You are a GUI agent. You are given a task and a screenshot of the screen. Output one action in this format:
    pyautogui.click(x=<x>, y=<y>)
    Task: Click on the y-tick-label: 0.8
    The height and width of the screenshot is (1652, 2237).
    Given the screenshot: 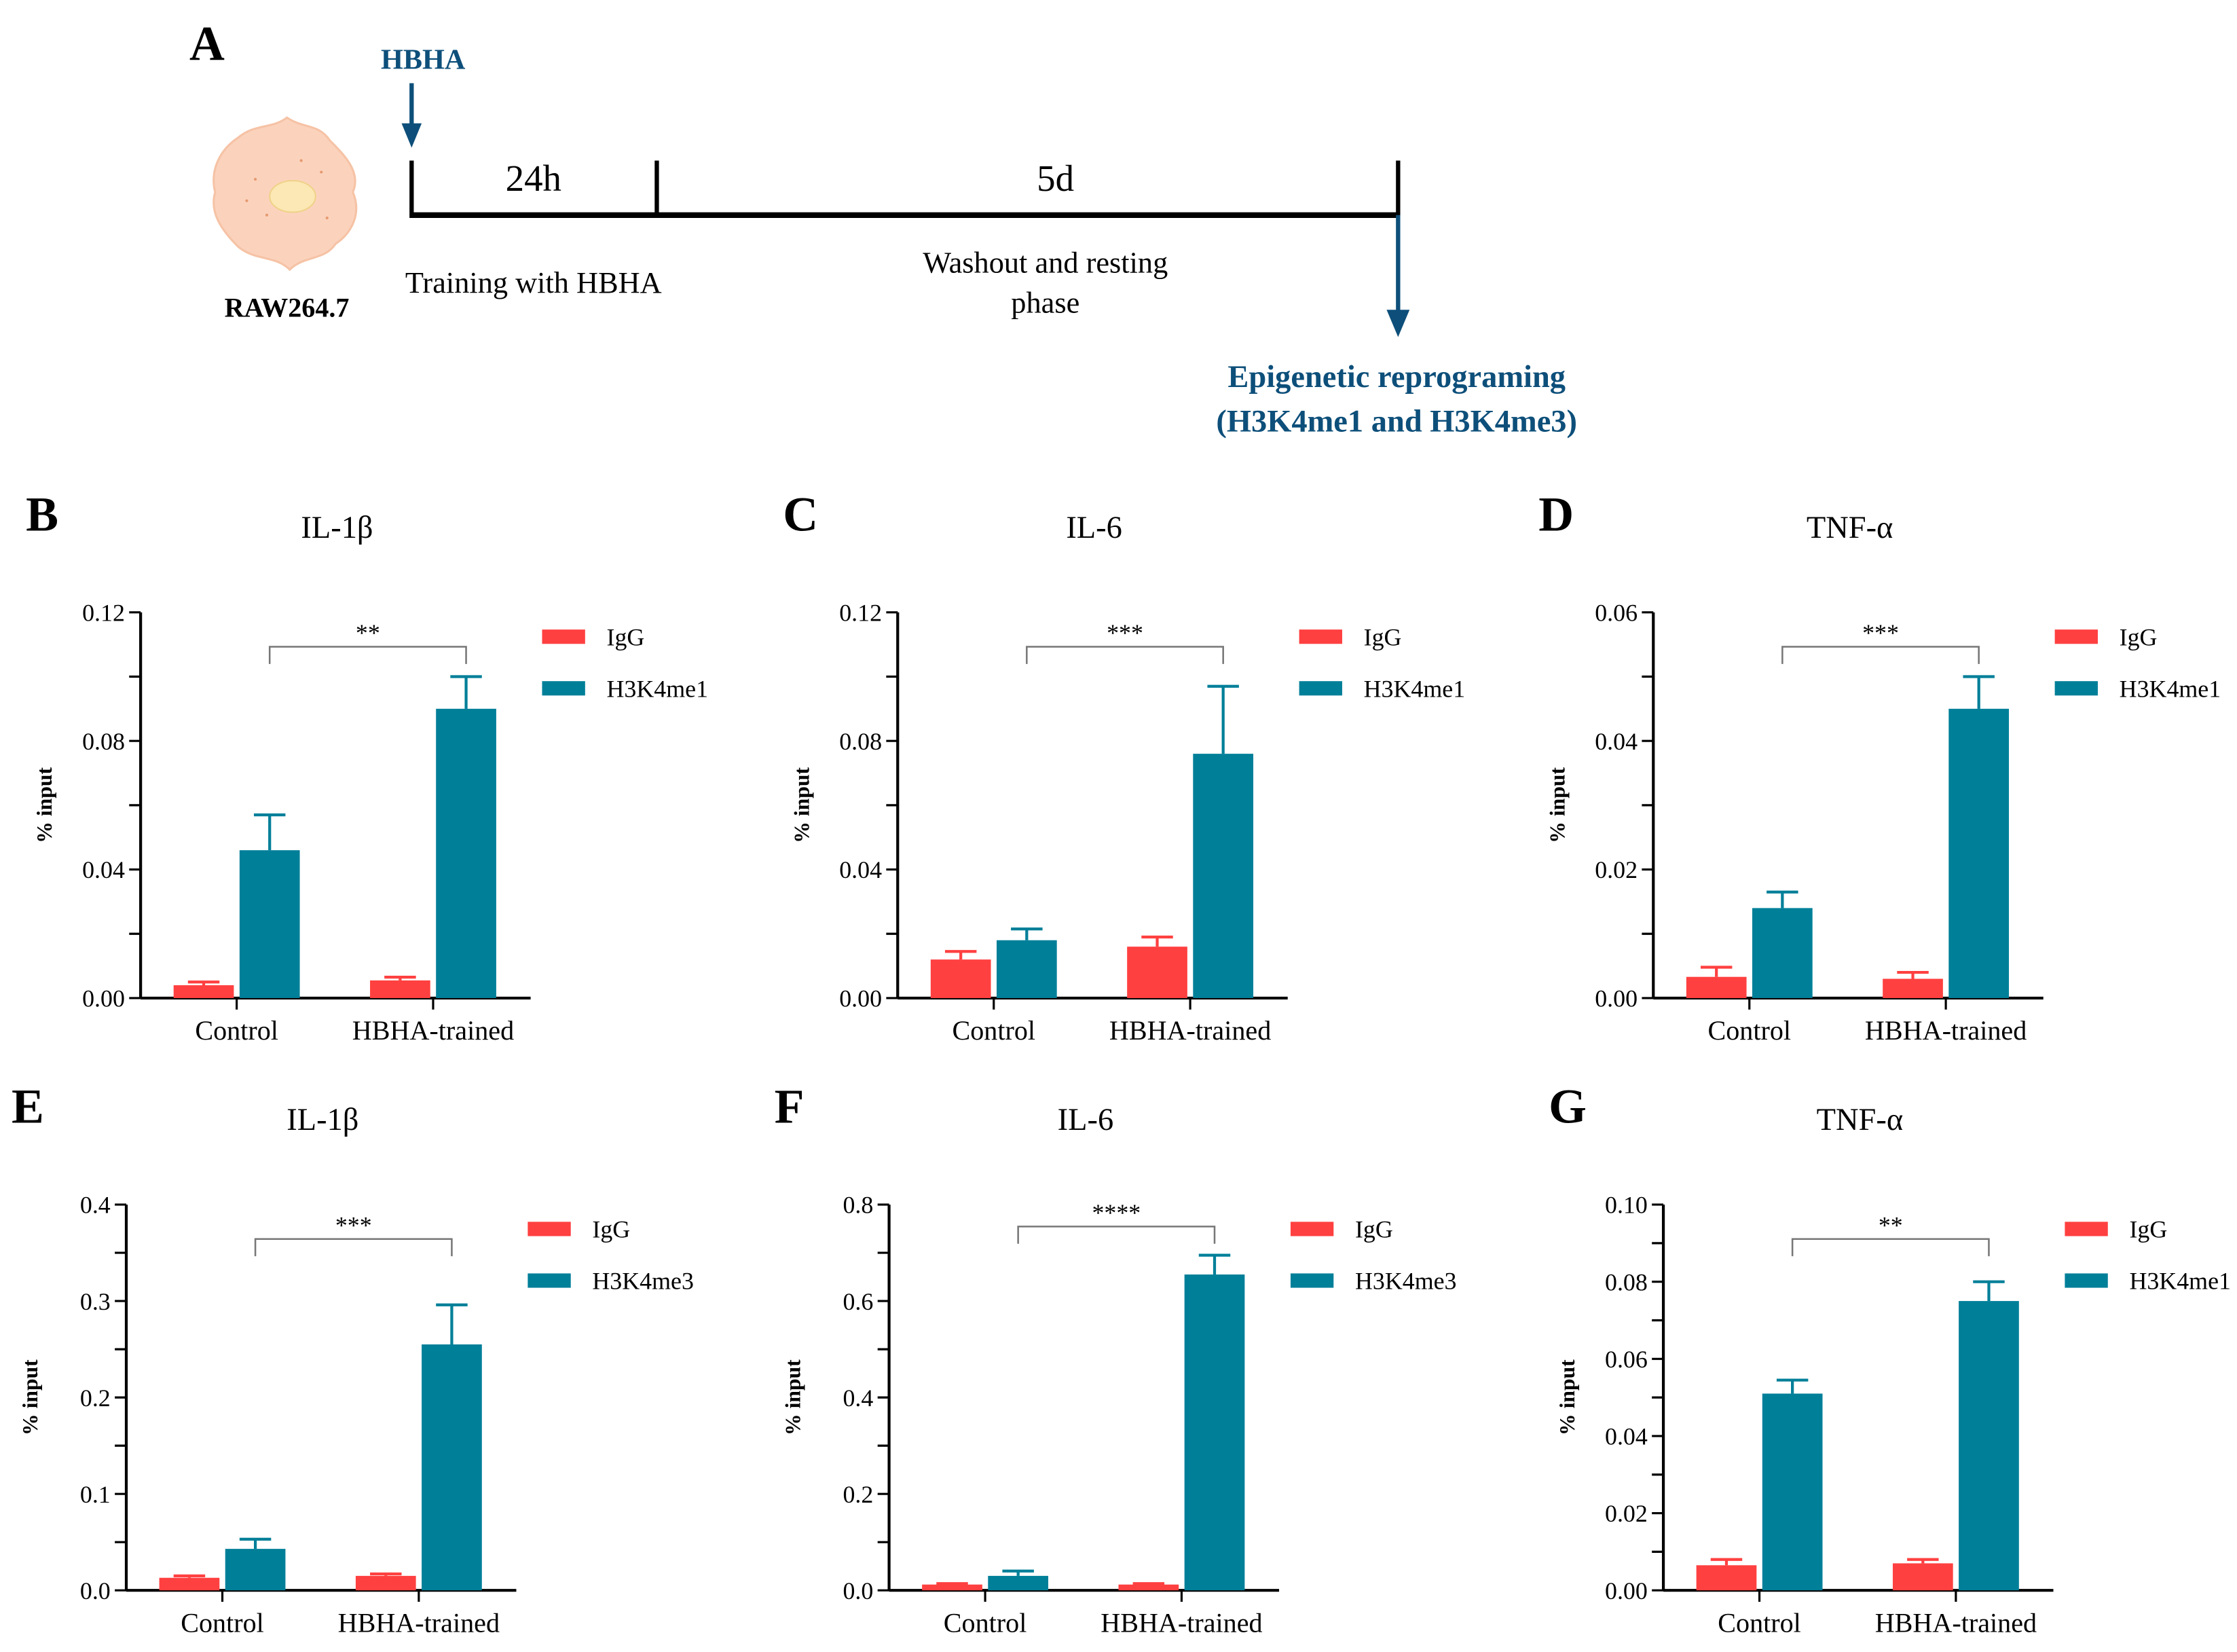 What is the action you would take?
    pyautogui.click(x=858, y=1206)
    